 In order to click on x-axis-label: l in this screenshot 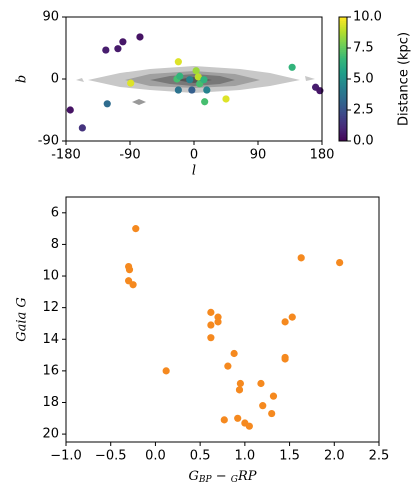, I will do `click(194, 171)`.